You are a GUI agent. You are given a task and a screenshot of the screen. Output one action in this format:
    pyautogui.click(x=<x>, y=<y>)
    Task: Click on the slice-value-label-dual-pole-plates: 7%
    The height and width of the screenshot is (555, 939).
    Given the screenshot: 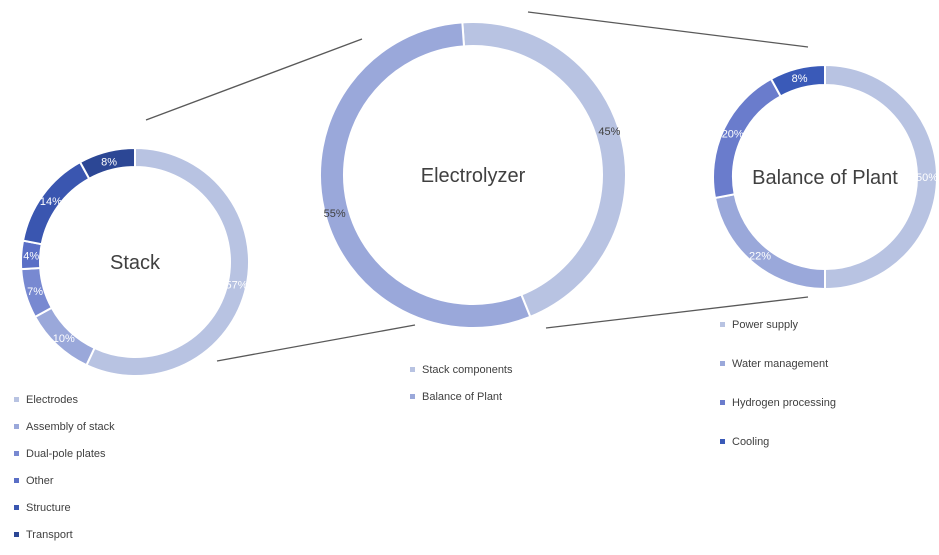 What is the action you would take?
    pyautogui.click(x=35, y=292)
    